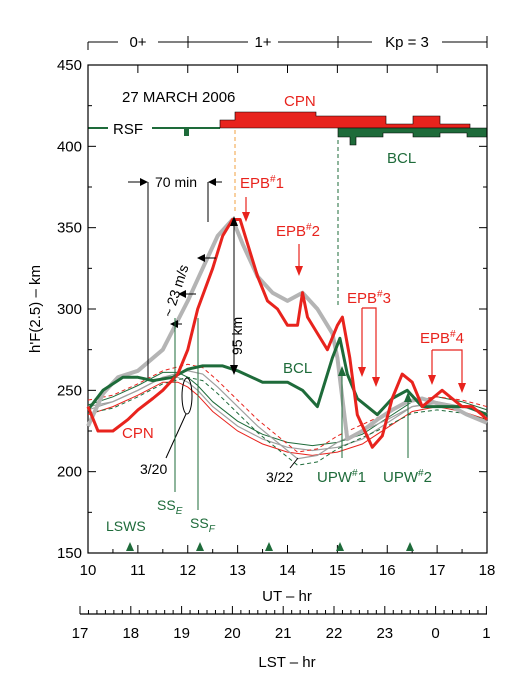 The image size is (525, 689). I want to click on chart-title: 27 MARCH 2006, so click(178, 97).